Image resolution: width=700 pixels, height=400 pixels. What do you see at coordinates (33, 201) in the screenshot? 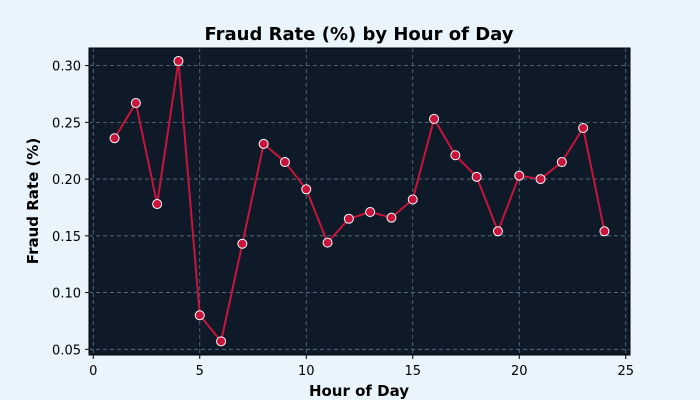
I see `y-axis-title: Fraud Rate (%)` at bounding box center [33, 201].